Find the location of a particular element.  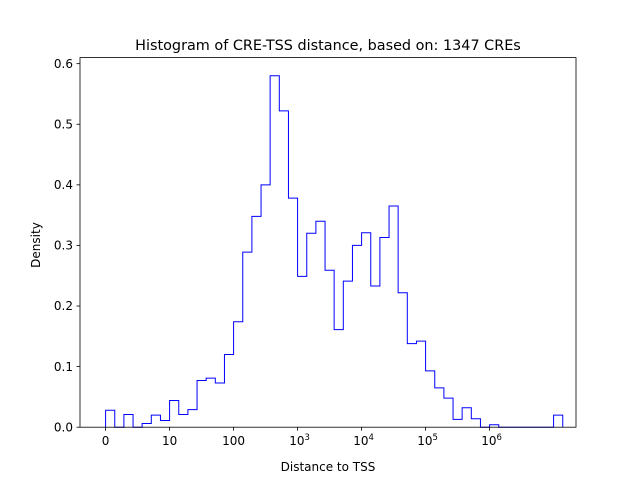

y-tick-label: 0.5 is located at coordinates (63, 124).